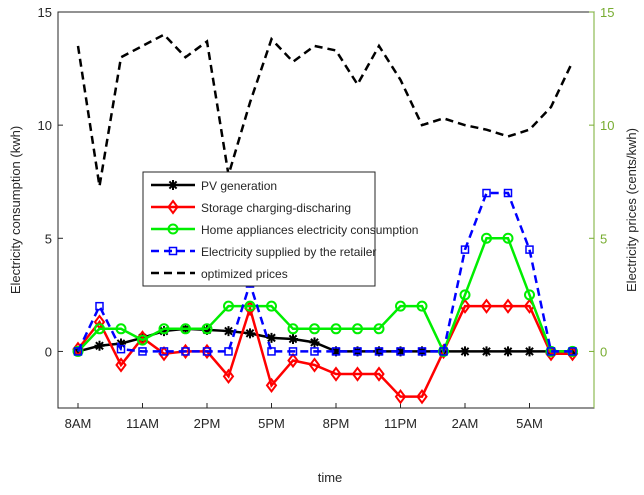 Image resolution: width=644 pixels, height=495 pixels. What do you see at coordinates (207, 423) in the screenshot?
I see `x-tick-label: 2PM` at bounding box center [207, 423].